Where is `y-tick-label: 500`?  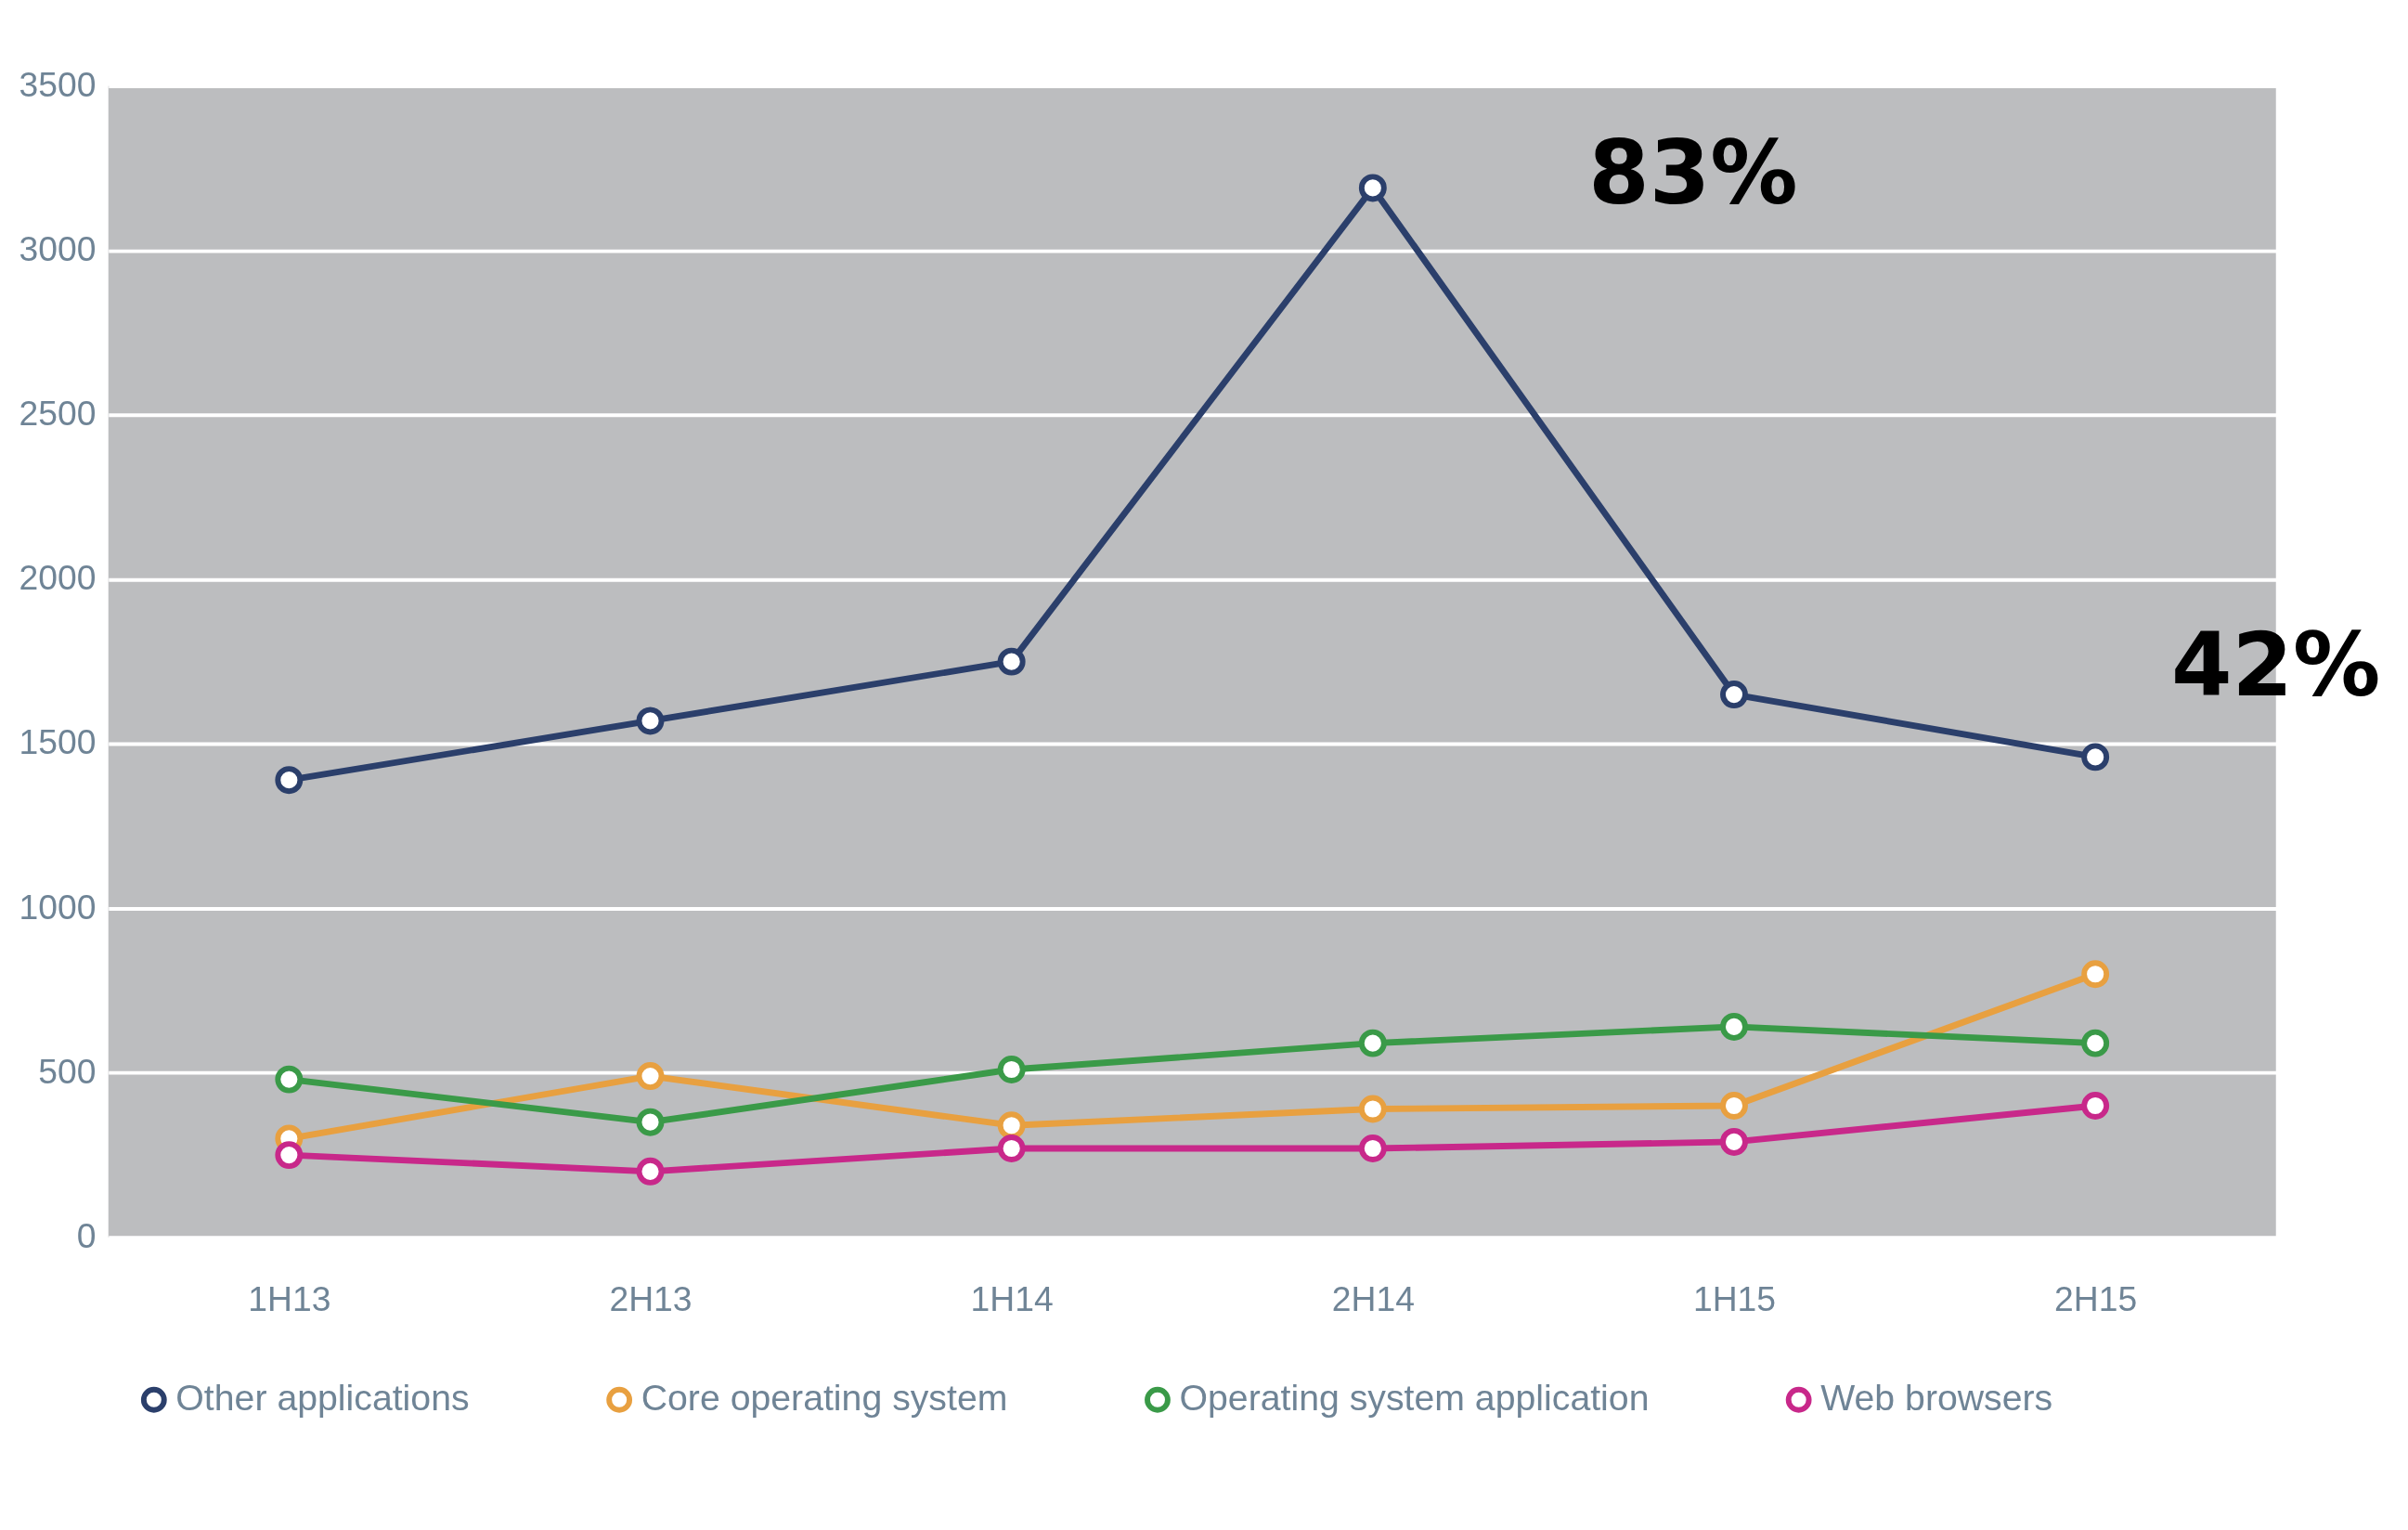 y-tick-label: 500 is located at coordinates (67, 1071).